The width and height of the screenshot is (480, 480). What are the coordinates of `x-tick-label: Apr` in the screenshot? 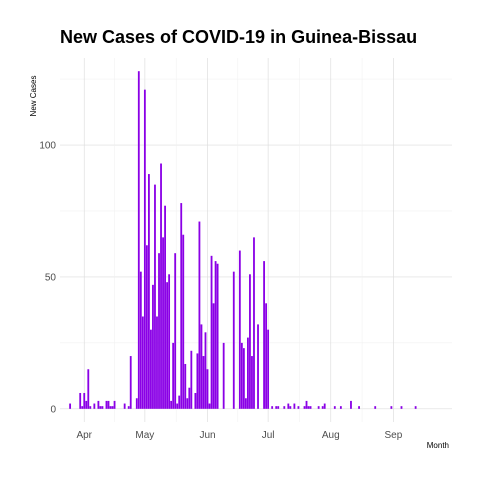 It's located at (84, 435).